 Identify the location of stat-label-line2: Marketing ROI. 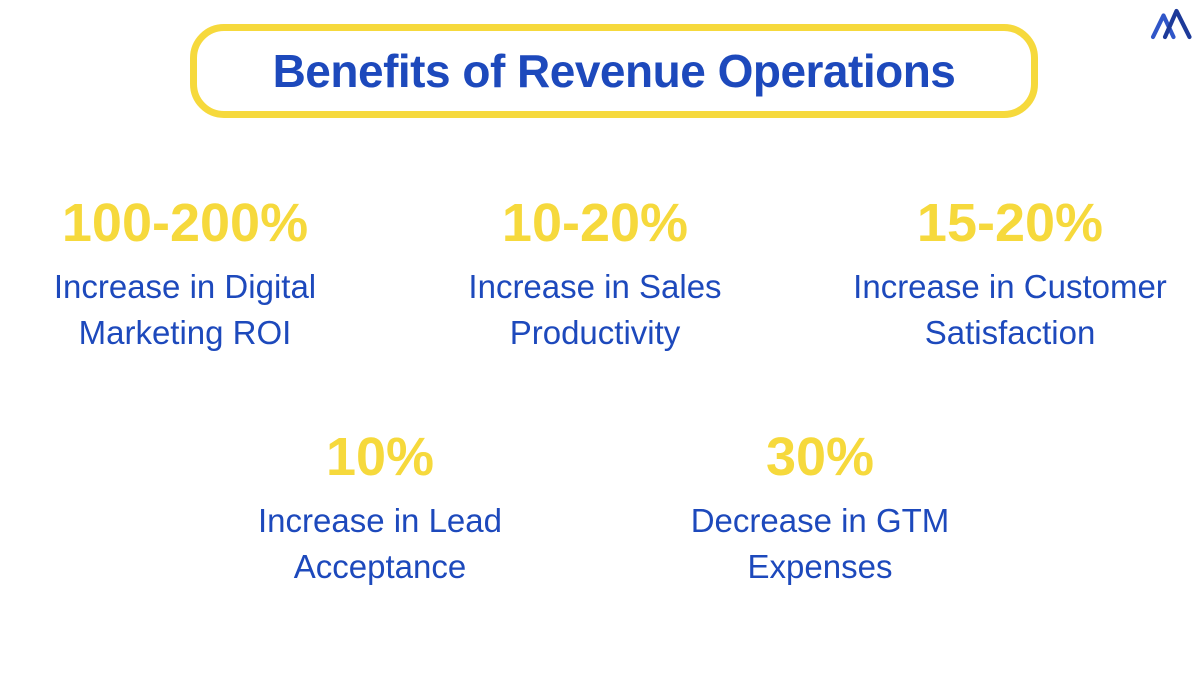
(185, 332).